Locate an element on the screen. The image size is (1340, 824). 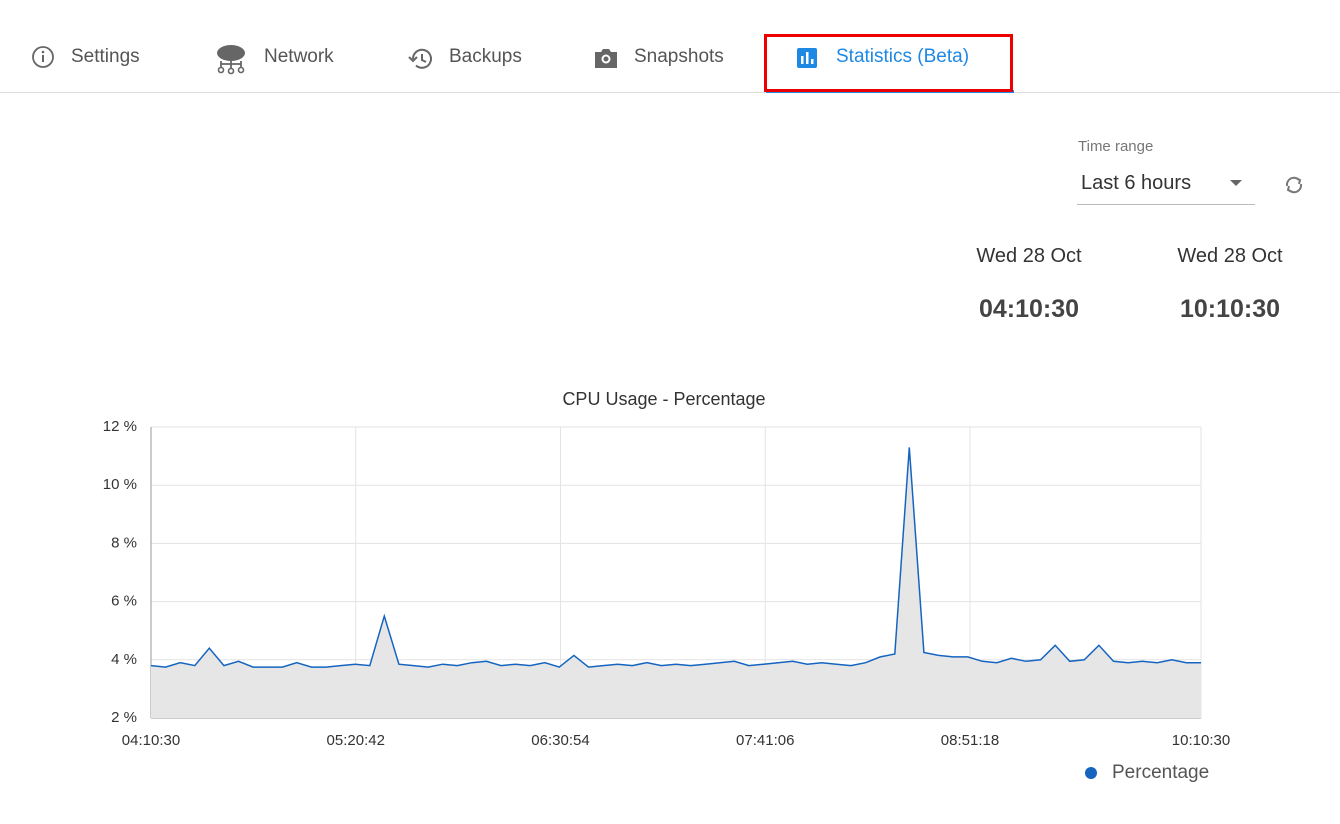
range-start-time: 04:10:30 is located at coordinates (1029, 309).